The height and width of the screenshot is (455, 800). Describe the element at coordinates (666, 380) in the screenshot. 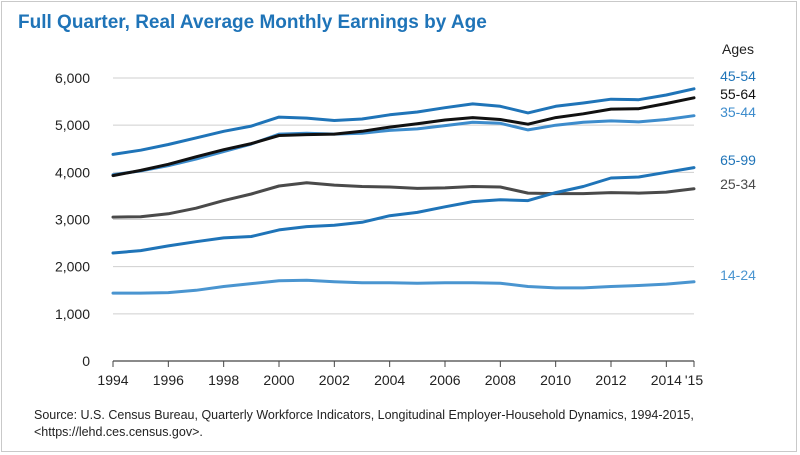

I see `x-tick-label: 2014` at that location.